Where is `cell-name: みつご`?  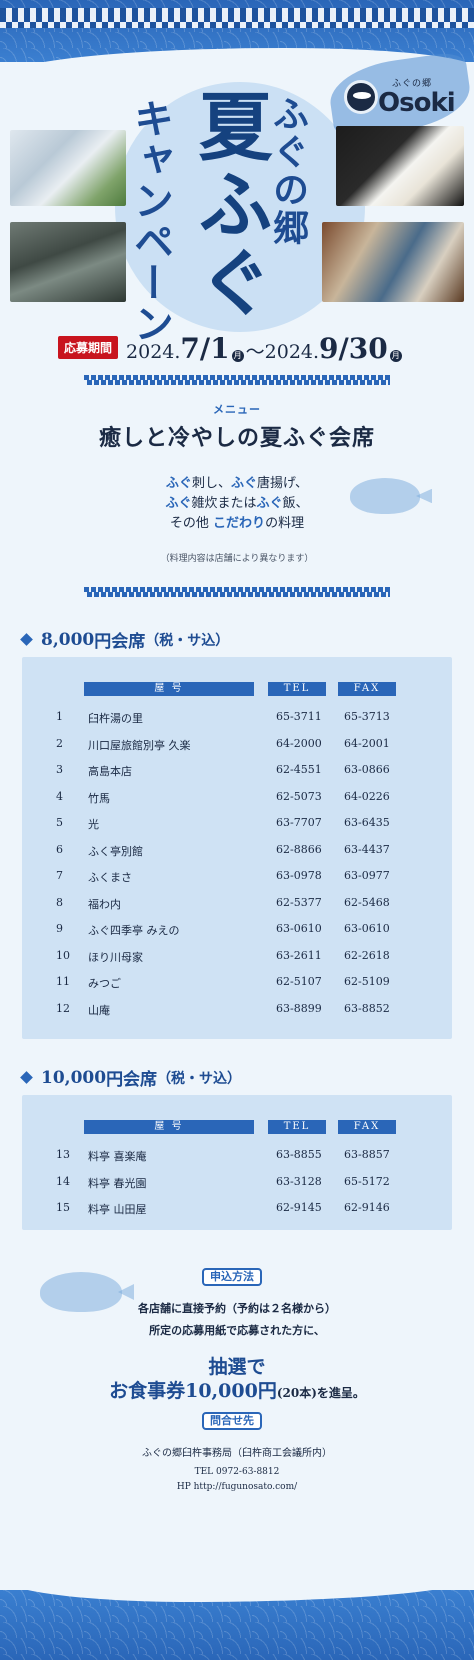 cell-name: みつご is located at coordinates (104, 983).